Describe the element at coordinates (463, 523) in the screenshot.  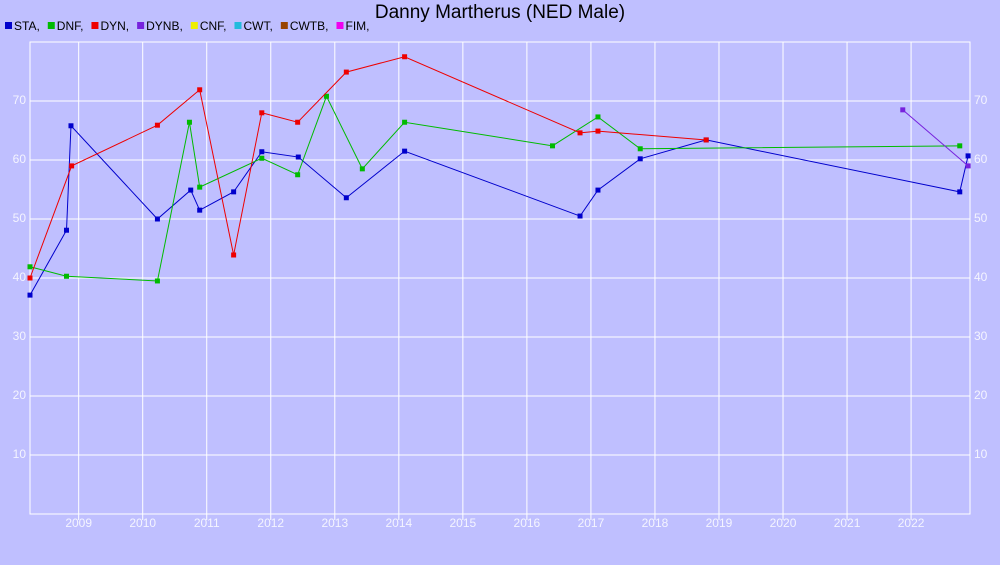
I see `x-tick-label: 2015` at that location.